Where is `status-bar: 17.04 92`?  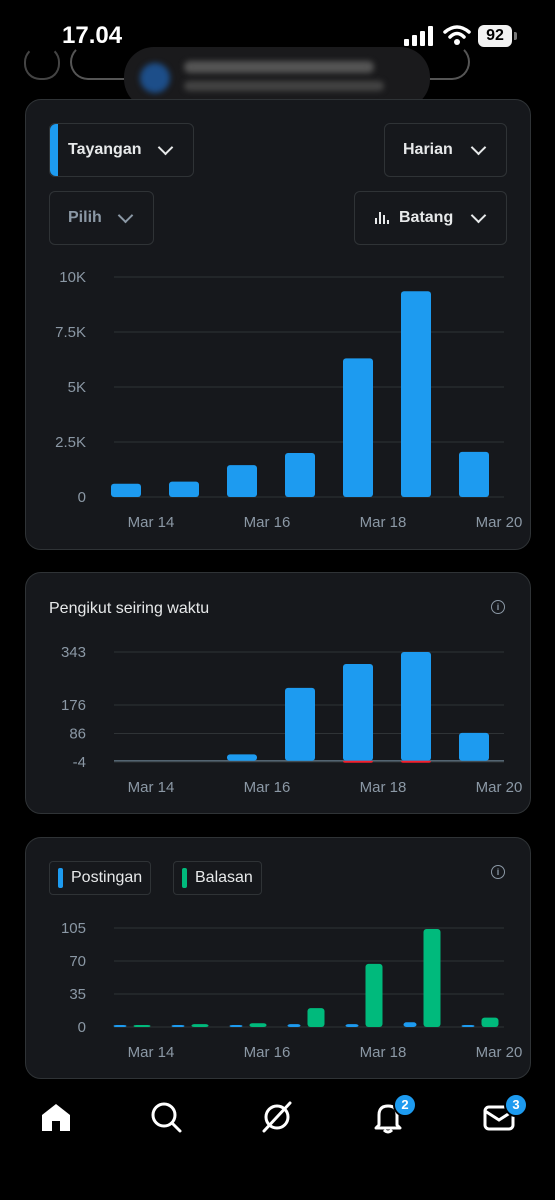
status-bar: 17.04 92 is located at coordinates (277, 35).